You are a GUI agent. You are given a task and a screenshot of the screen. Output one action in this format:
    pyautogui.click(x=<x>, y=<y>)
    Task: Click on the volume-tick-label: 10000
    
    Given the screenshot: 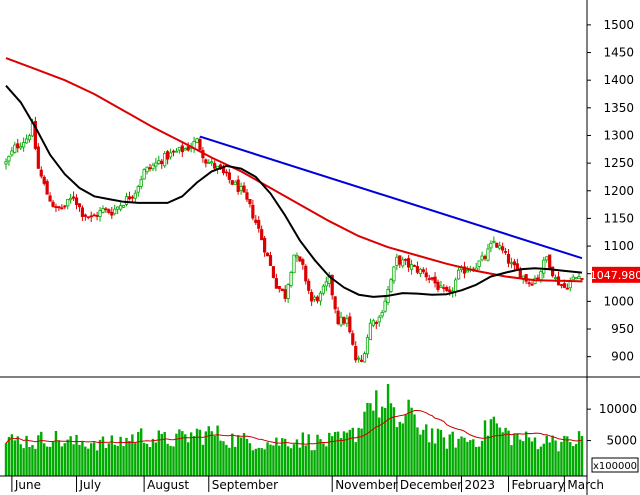 What is the action you would take?
    pyautogui.click(x=618, y=409)
    